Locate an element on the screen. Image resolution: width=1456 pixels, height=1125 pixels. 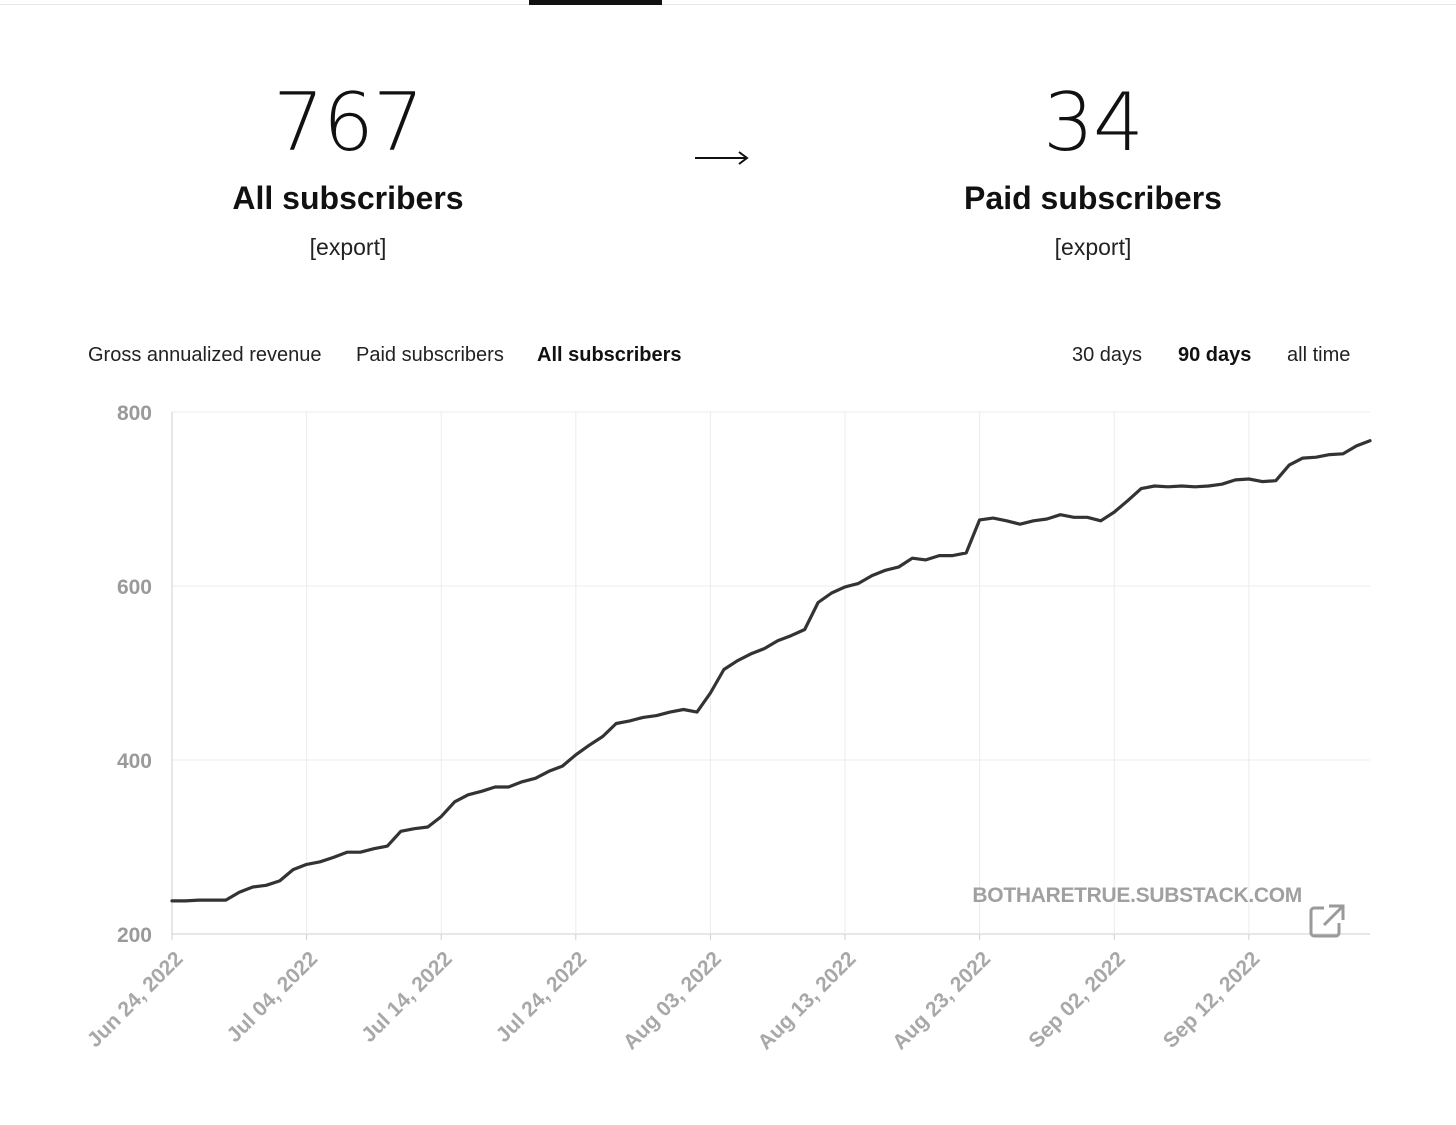
export-paid-subscribers-link: [export] is located at coordinates (1093, 247).